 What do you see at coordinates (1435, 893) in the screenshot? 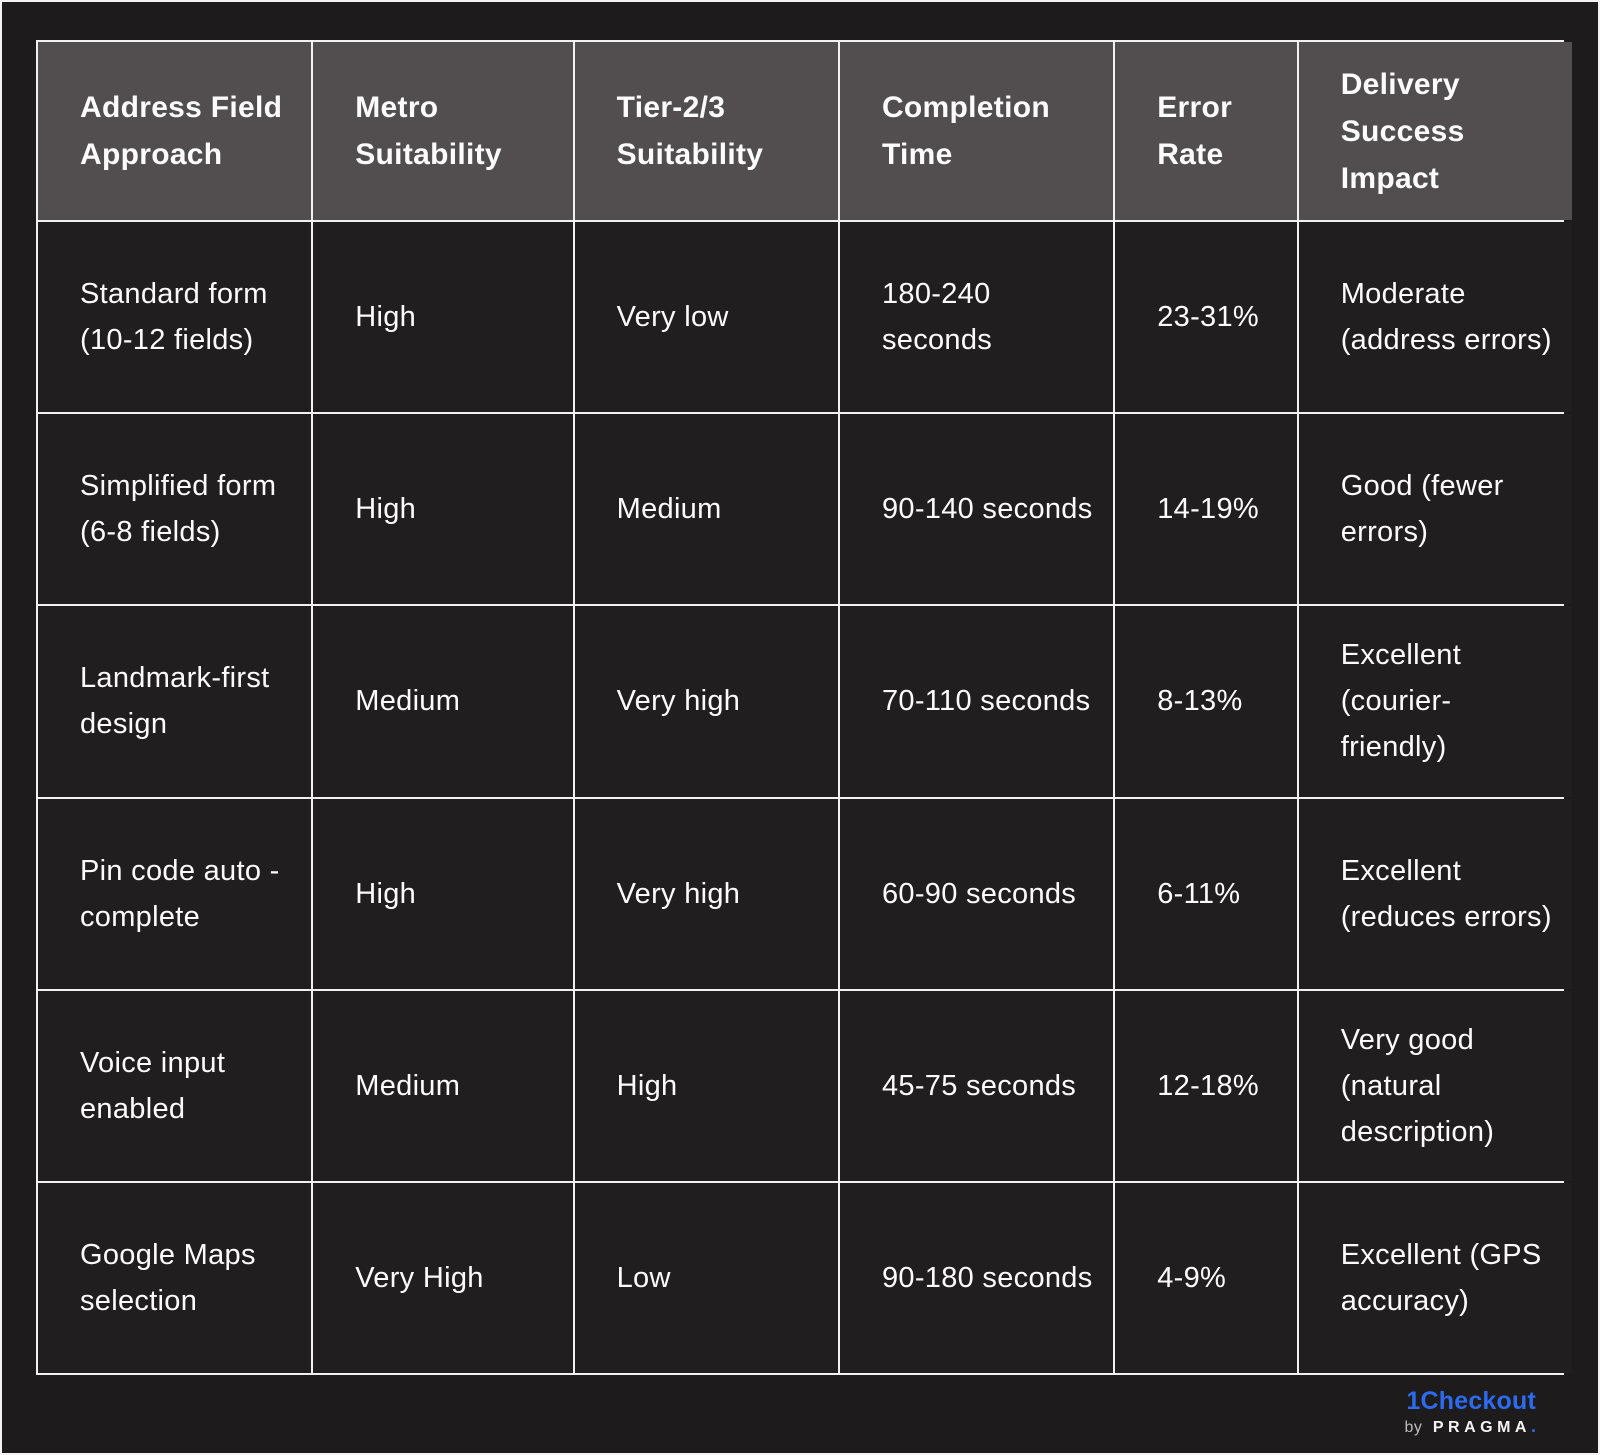
I see `table-cell: Excellent (reduces errors)` at bounding box center [1435, 893].